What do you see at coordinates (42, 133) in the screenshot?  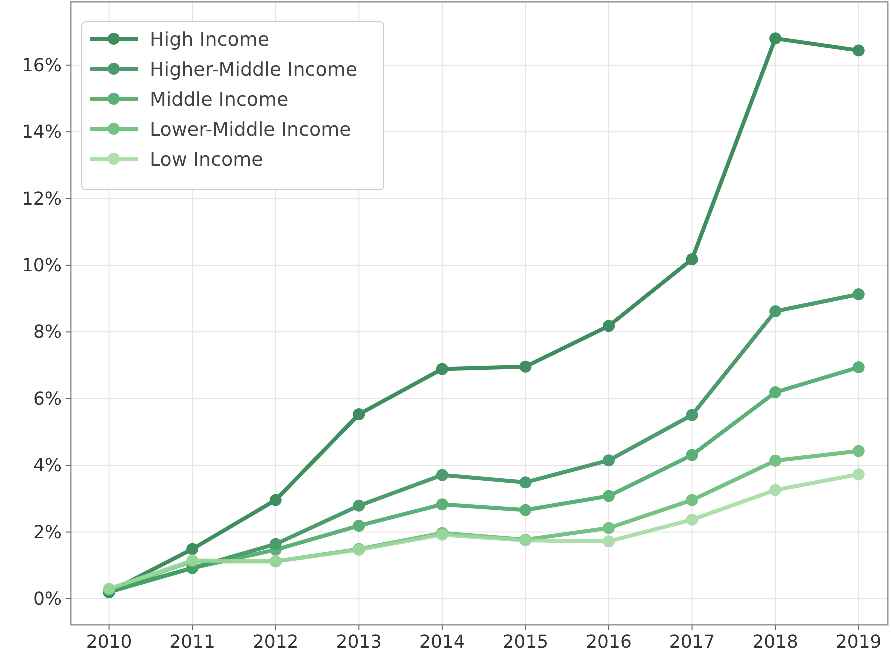 I see `y-tick-label: 14%` at bounding box center [42, 133].